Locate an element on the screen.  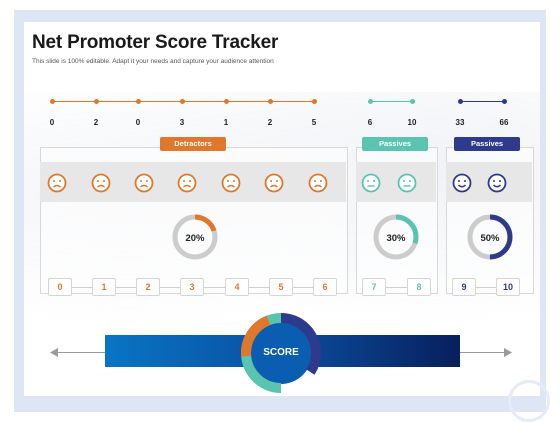
passives-dotline is located at coordinates (391, 101).